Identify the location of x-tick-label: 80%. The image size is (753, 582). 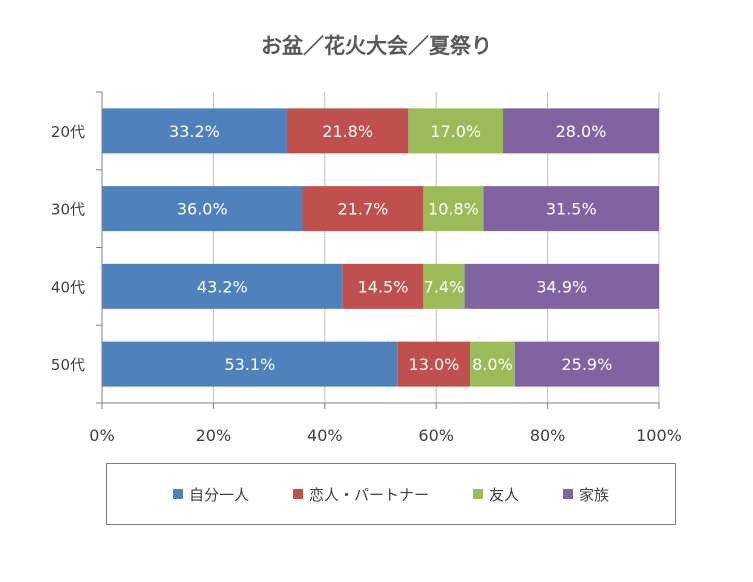
(548, 435).